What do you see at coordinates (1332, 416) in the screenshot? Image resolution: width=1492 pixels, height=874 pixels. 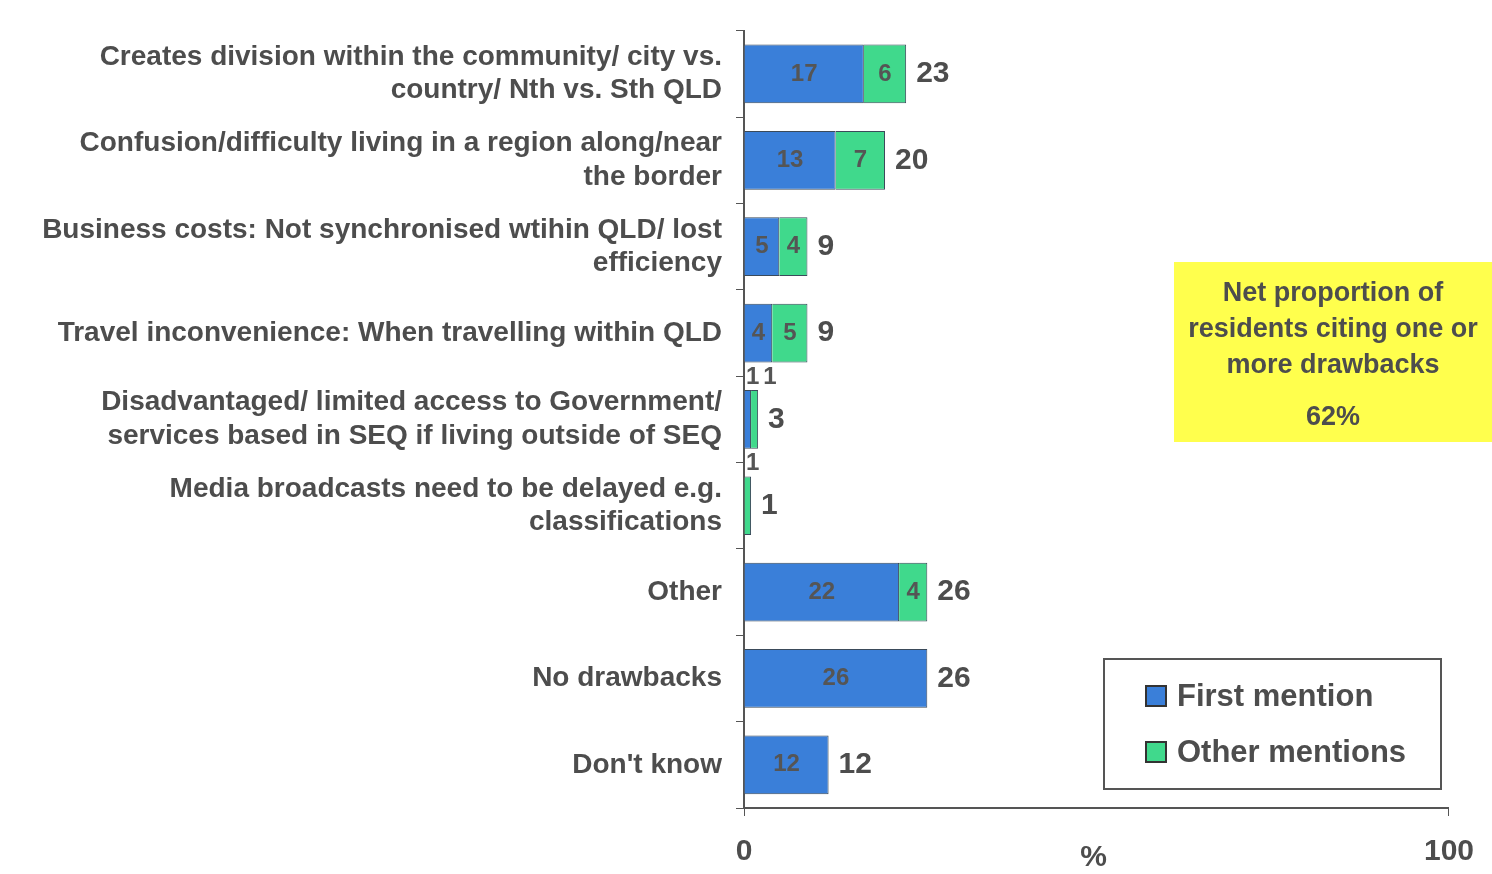 I see `annotation: 62%` at bounding box center [1332, 416].